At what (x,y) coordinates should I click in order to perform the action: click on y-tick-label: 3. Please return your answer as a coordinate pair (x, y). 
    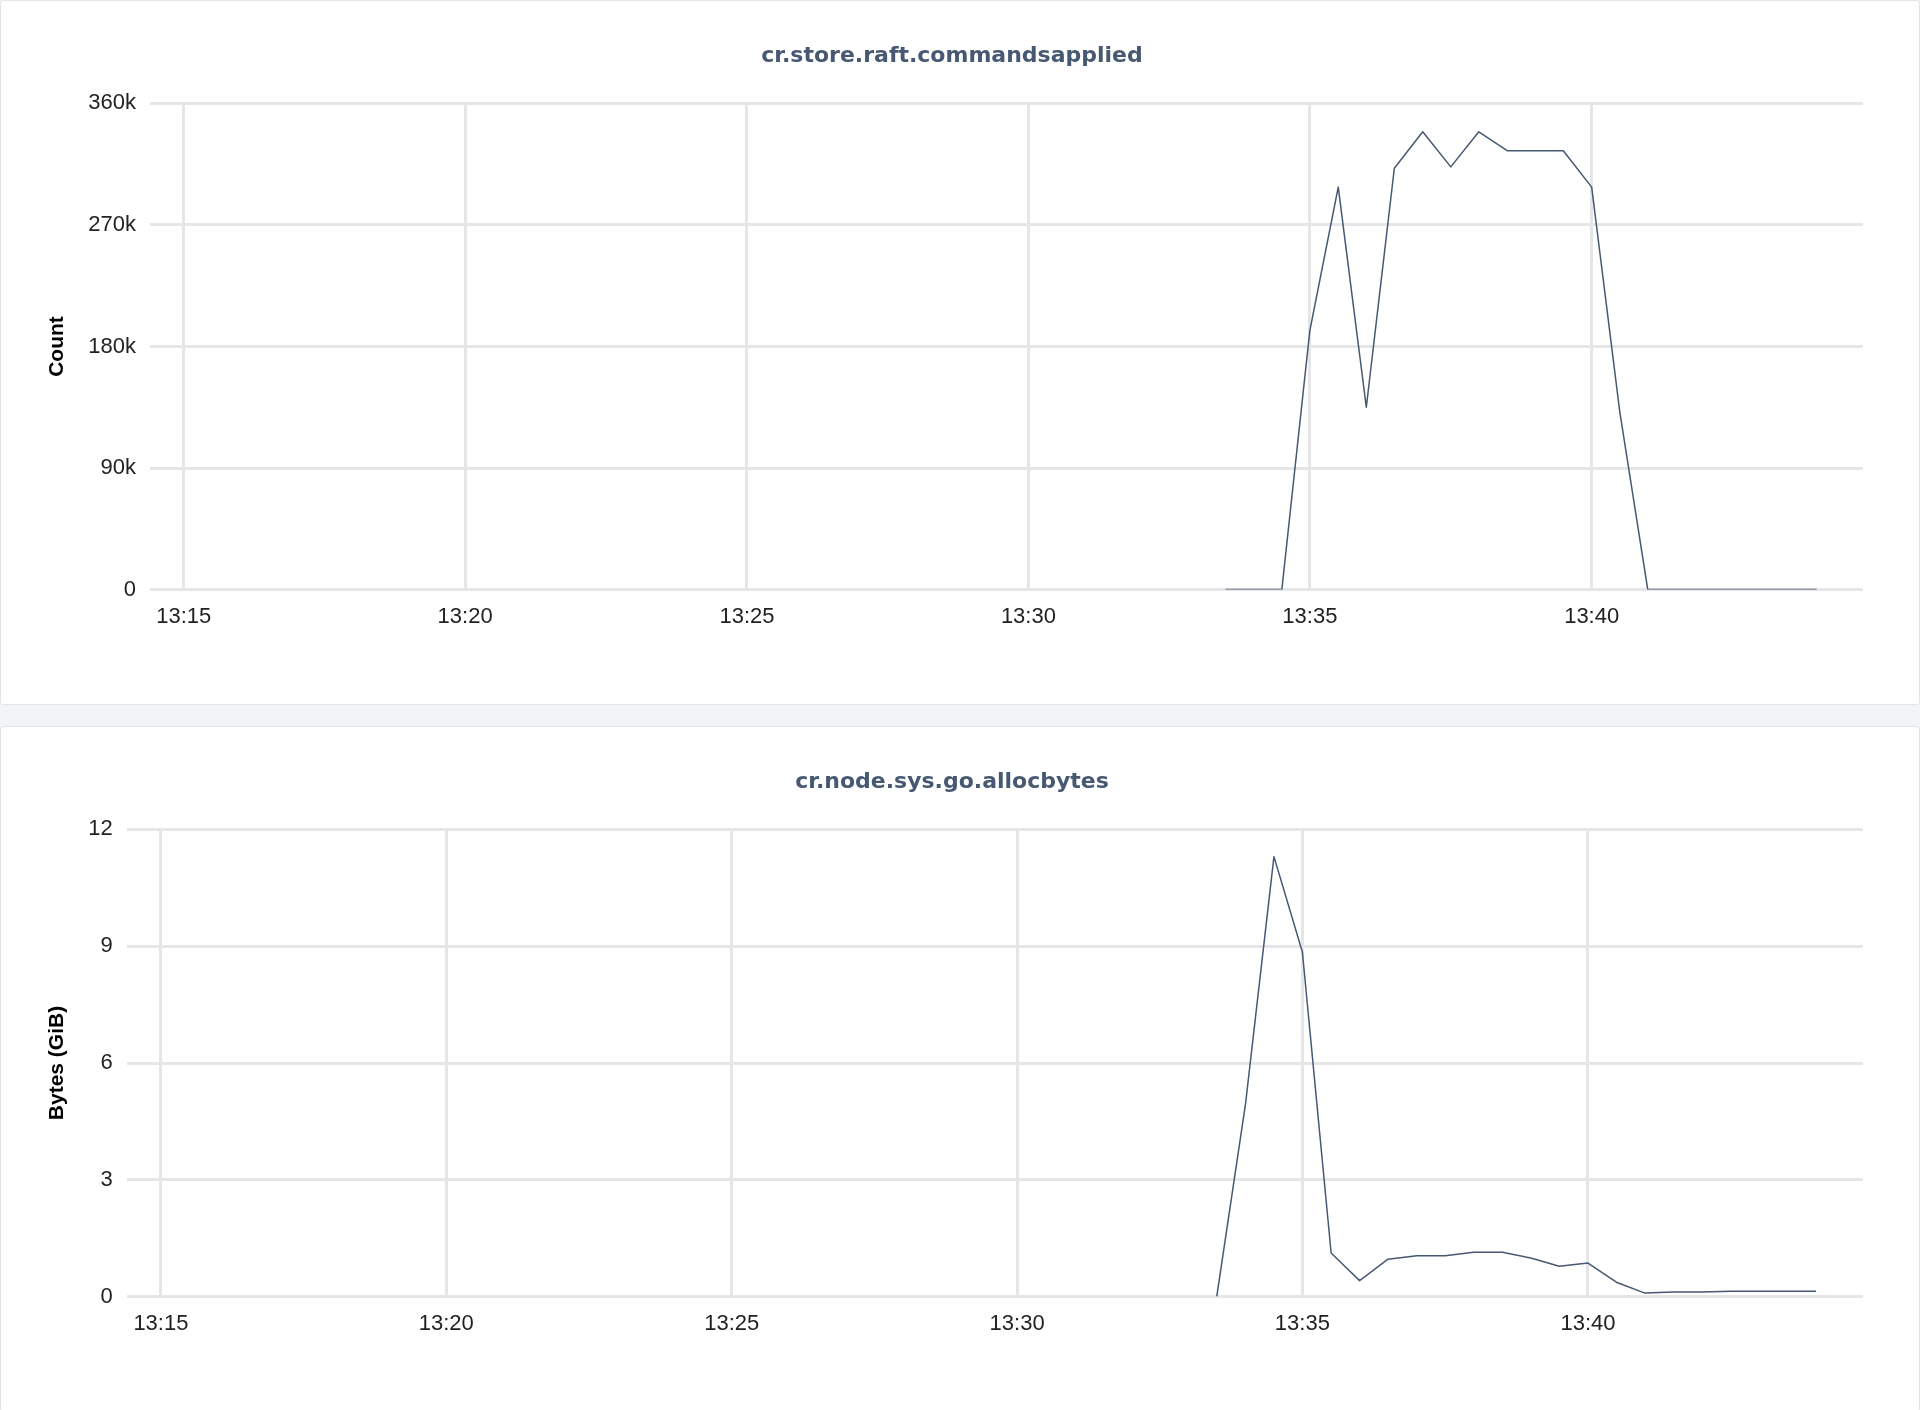
    Looking at the image, I should click on (106, 1178).